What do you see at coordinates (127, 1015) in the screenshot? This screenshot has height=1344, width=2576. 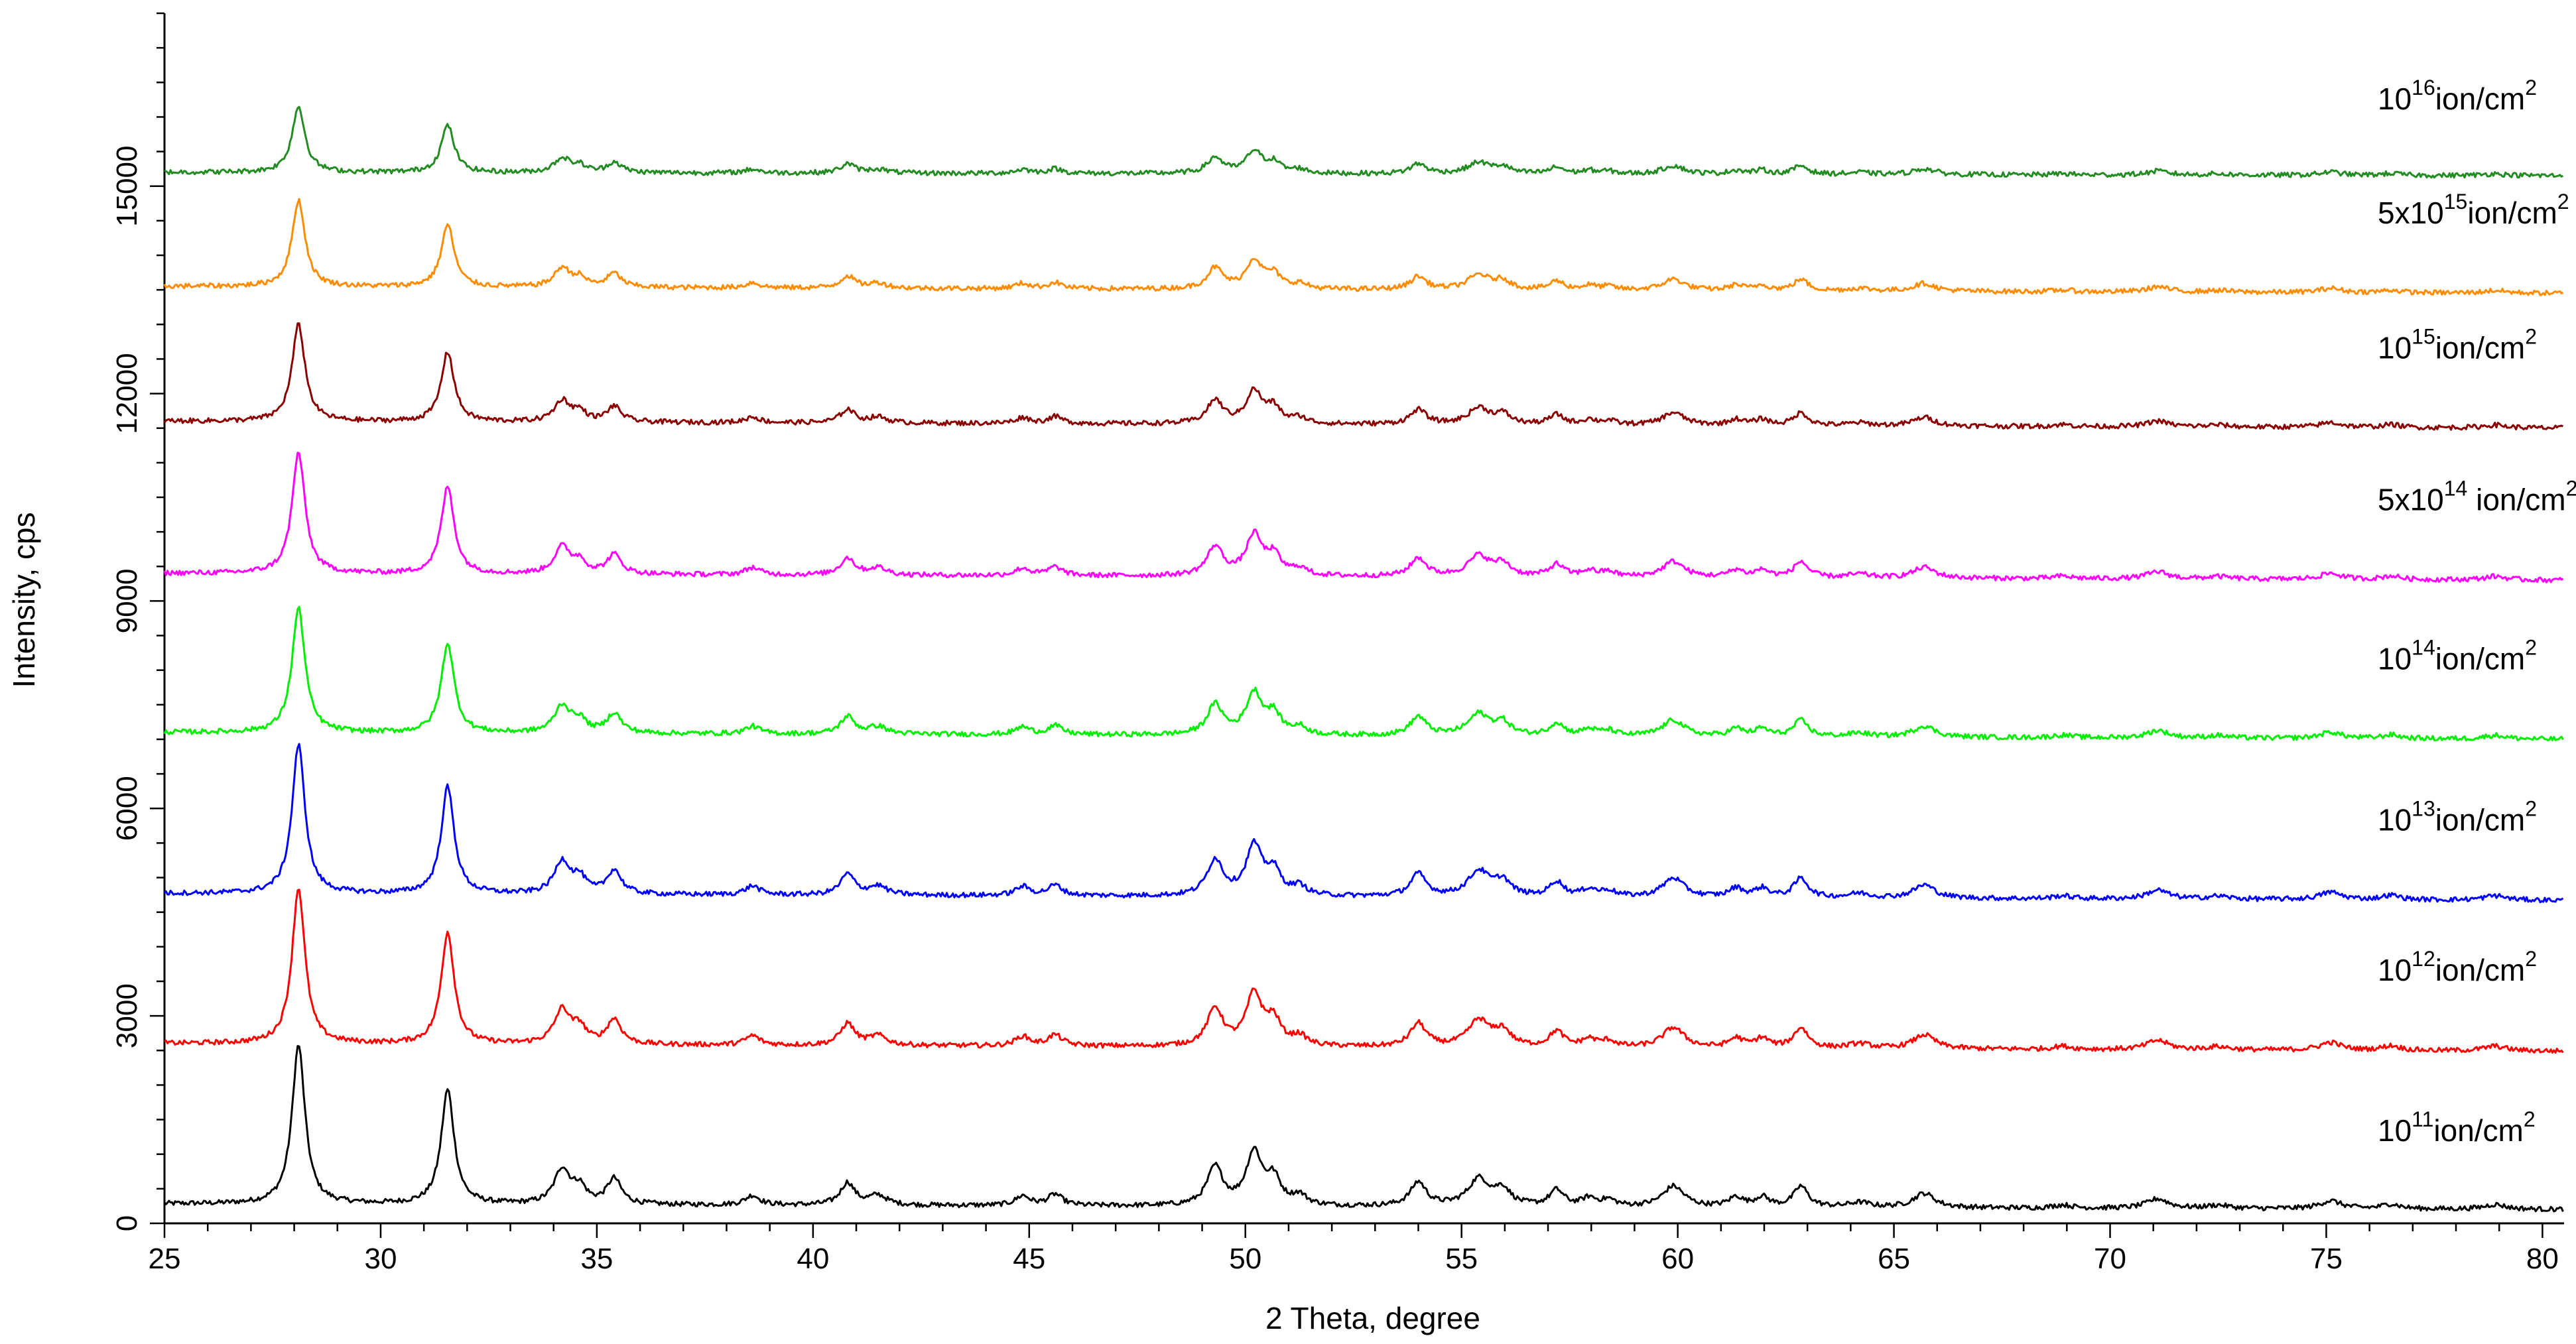 I see `y-tick-label: 3000` at bounding box center [127, 1015].